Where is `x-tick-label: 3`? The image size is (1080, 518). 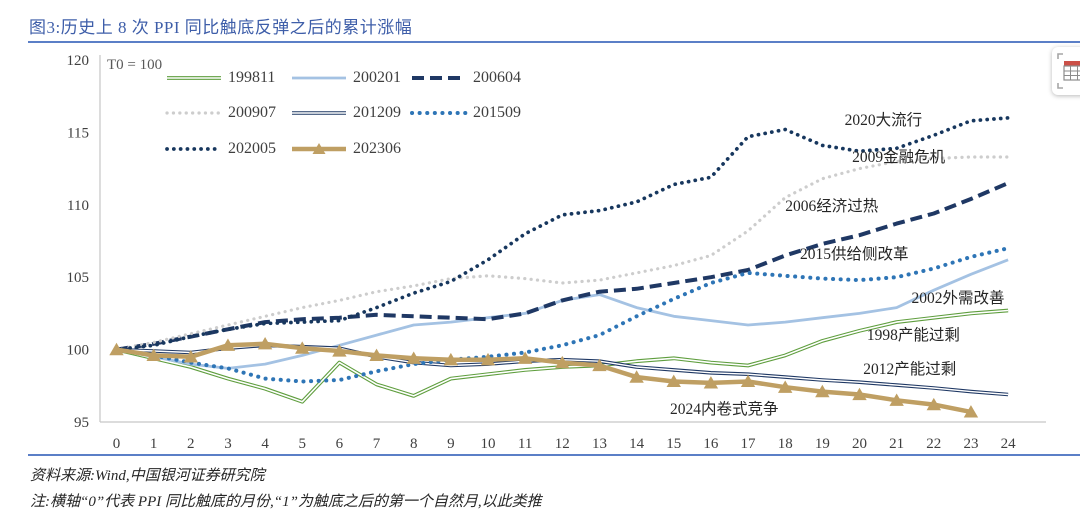
x-tick-label: 3 is located at coordinates (228, 444).